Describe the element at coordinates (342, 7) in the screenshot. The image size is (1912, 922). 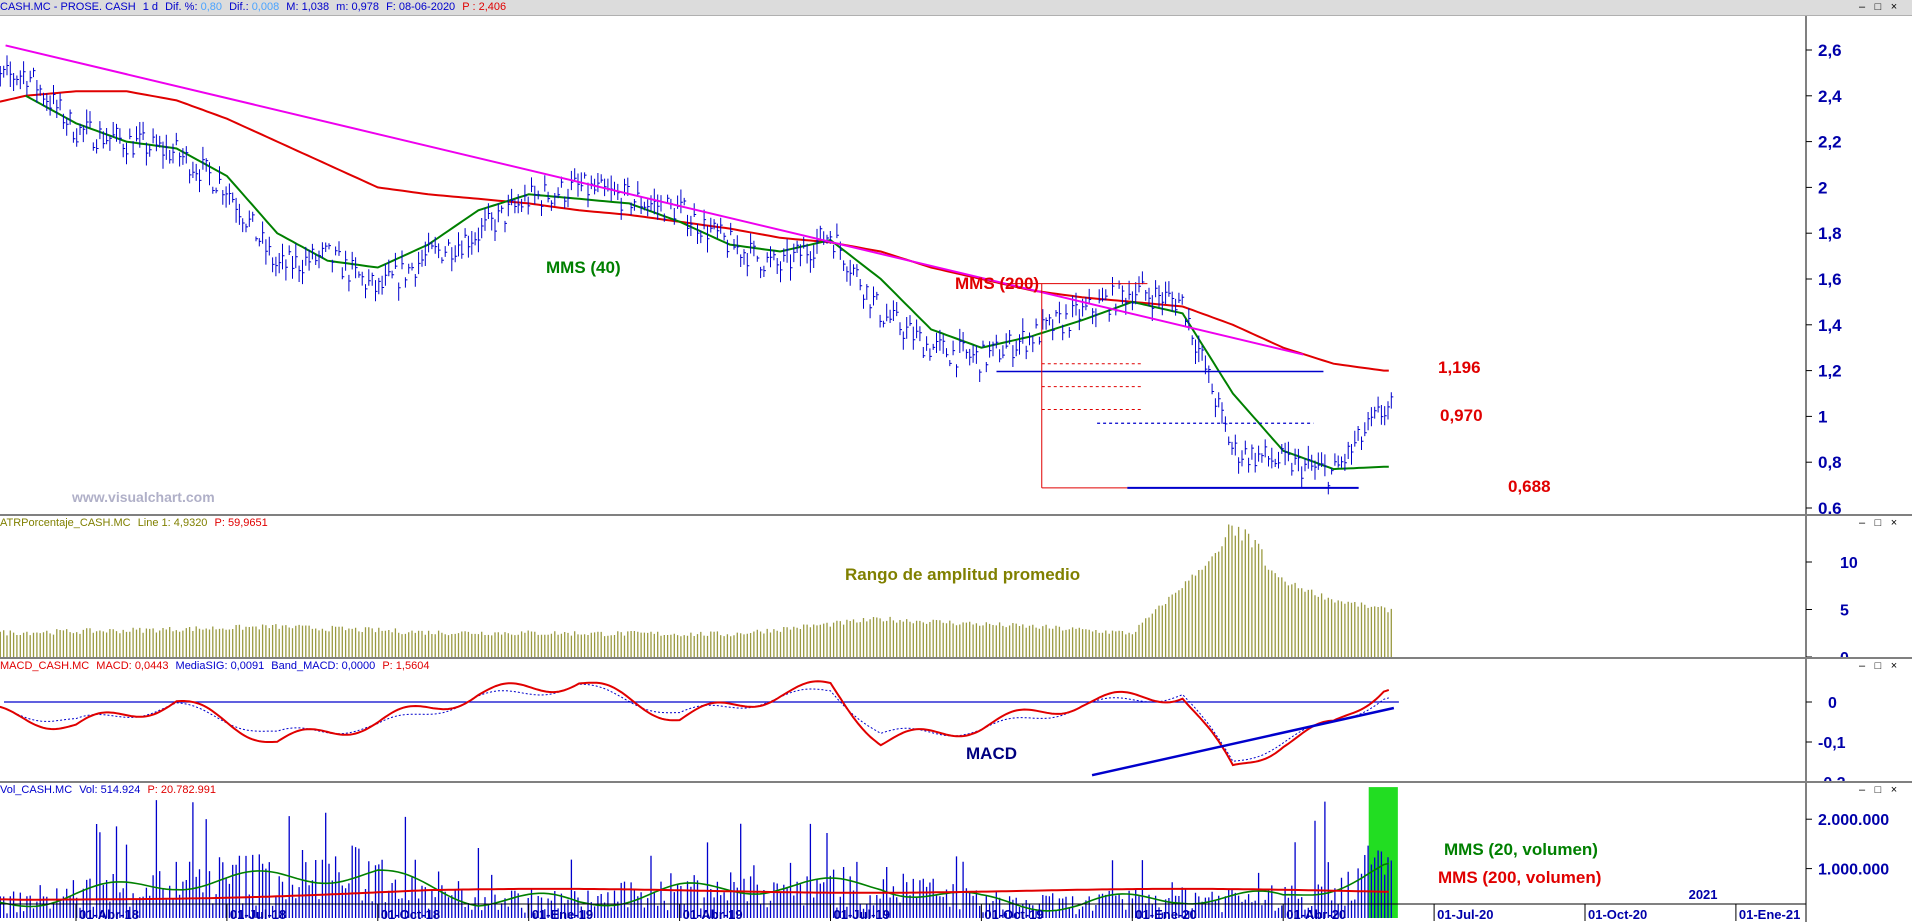
I see `min-caption: m:` at that location.